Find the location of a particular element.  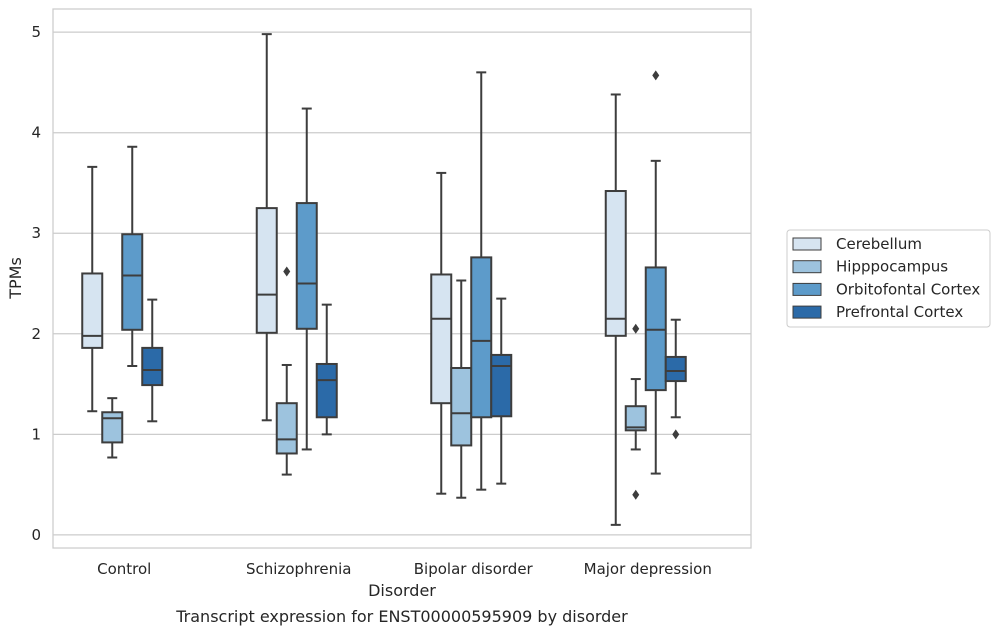

legend-label: Cerebellum is located at coordinates (879, 244).